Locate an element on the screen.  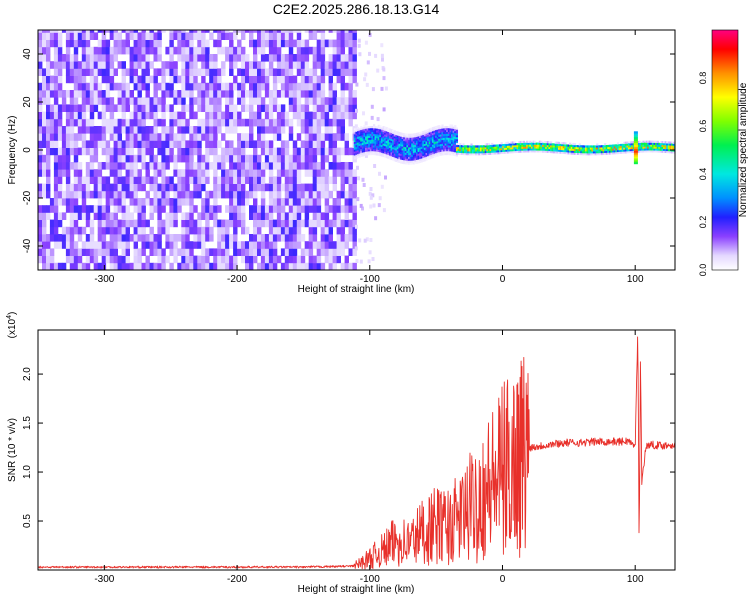
colorbar-tick-label: 0.0 is located at coordinates (703, 270).